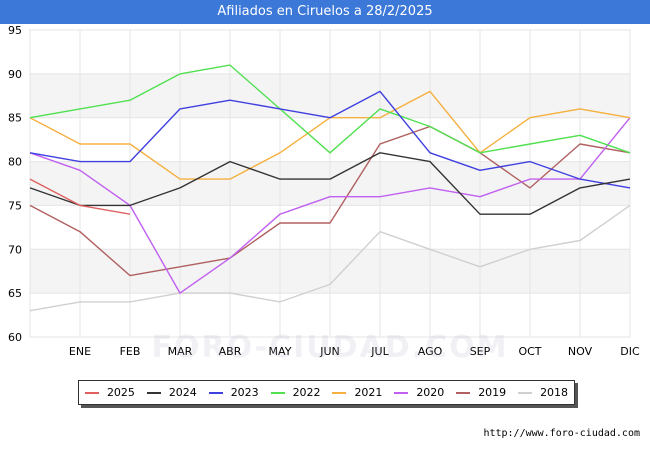 This screenshot has width=650, height=450. Describe the element at coordinates (379, 351) in the screenshot. I see `x-tick-label: JUL` at that location.